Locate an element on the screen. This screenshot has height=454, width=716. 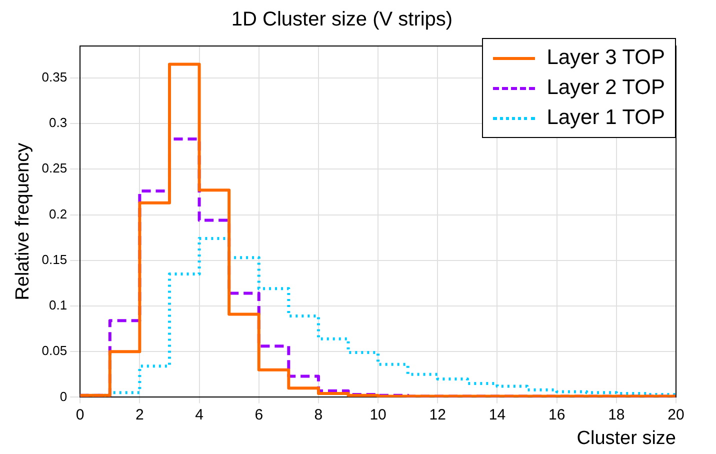
y-tick-label: 0.25 is located at coordinates (55, 168).